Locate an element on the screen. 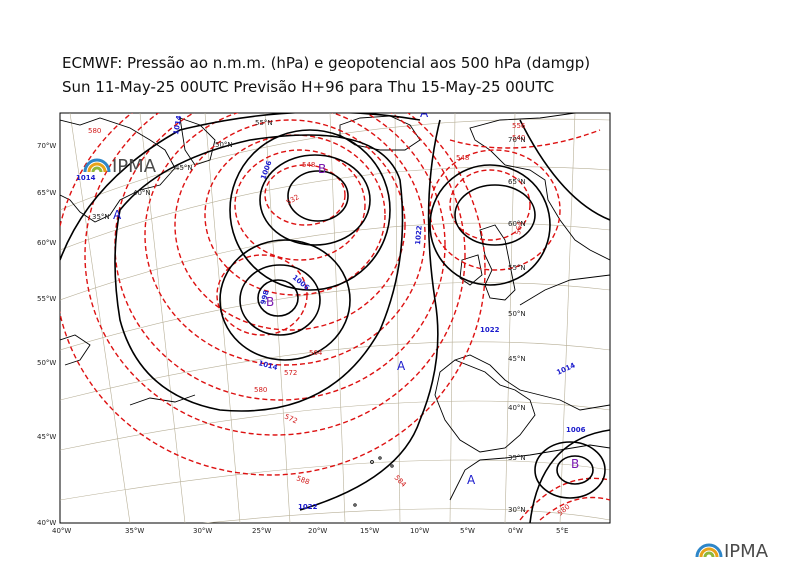  ipma-logo: IPMA is located at coordinates (732, 551).